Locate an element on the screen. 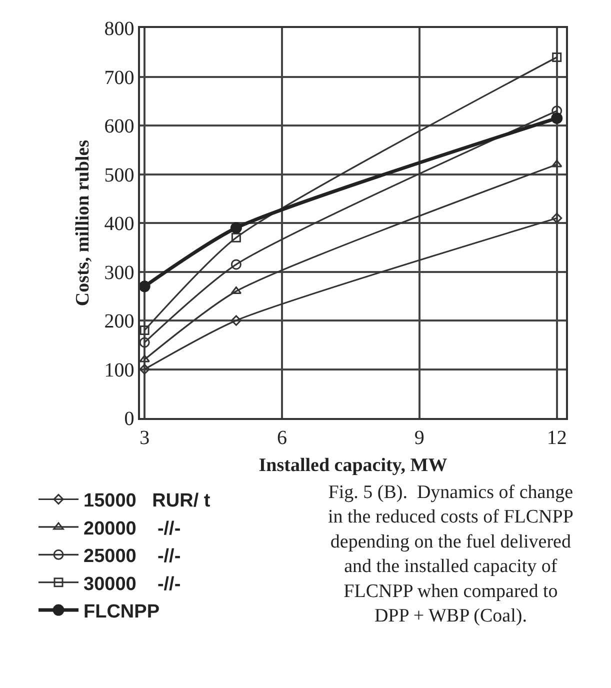 This screenshot has width=611, height=688. y-tick-label: 600 is located at coordinates (119, 127).